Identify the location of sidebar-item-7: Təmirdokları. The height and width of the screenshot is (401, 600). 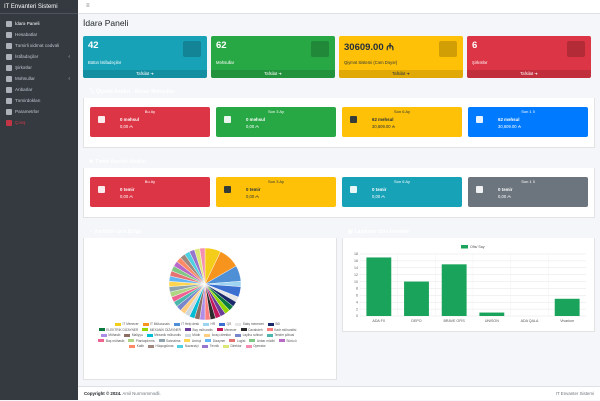
(39, 100).